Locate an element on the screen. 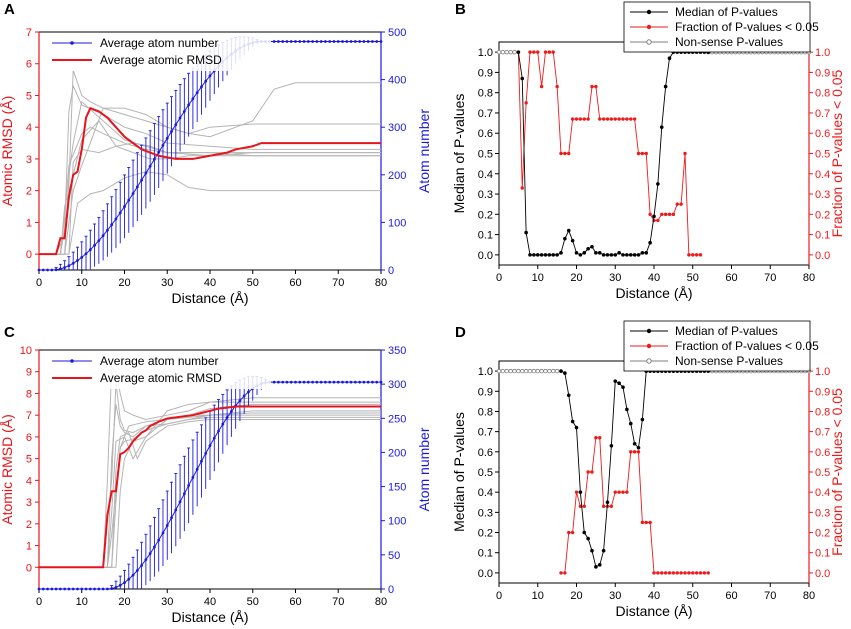 The height and width of the screenshot is (629, 851). legend-nonsense-marker is located at coordinates (649, 42).